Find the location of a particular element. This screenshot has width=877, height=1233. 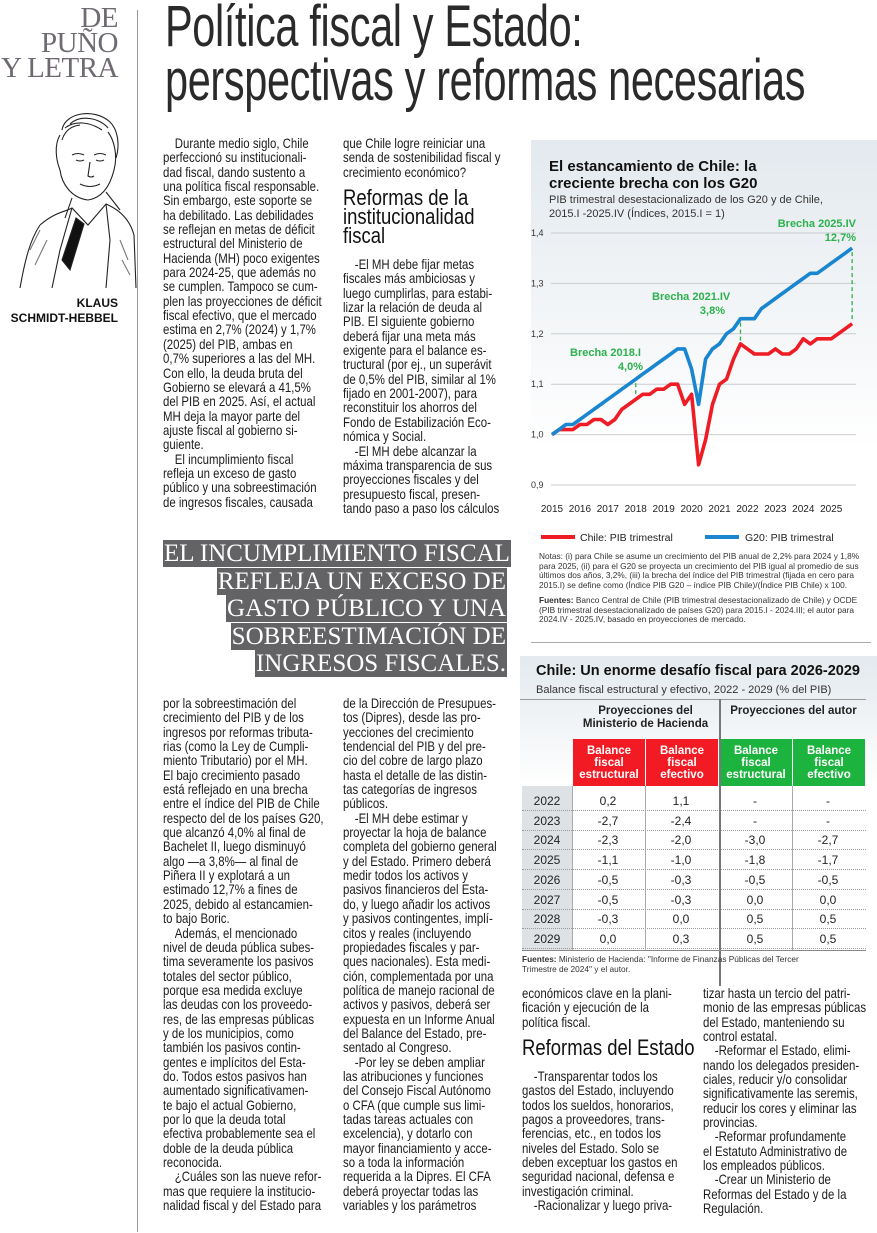

text-line: o CFA (que cumple sus limi- is located at coordinates (414, 1105).